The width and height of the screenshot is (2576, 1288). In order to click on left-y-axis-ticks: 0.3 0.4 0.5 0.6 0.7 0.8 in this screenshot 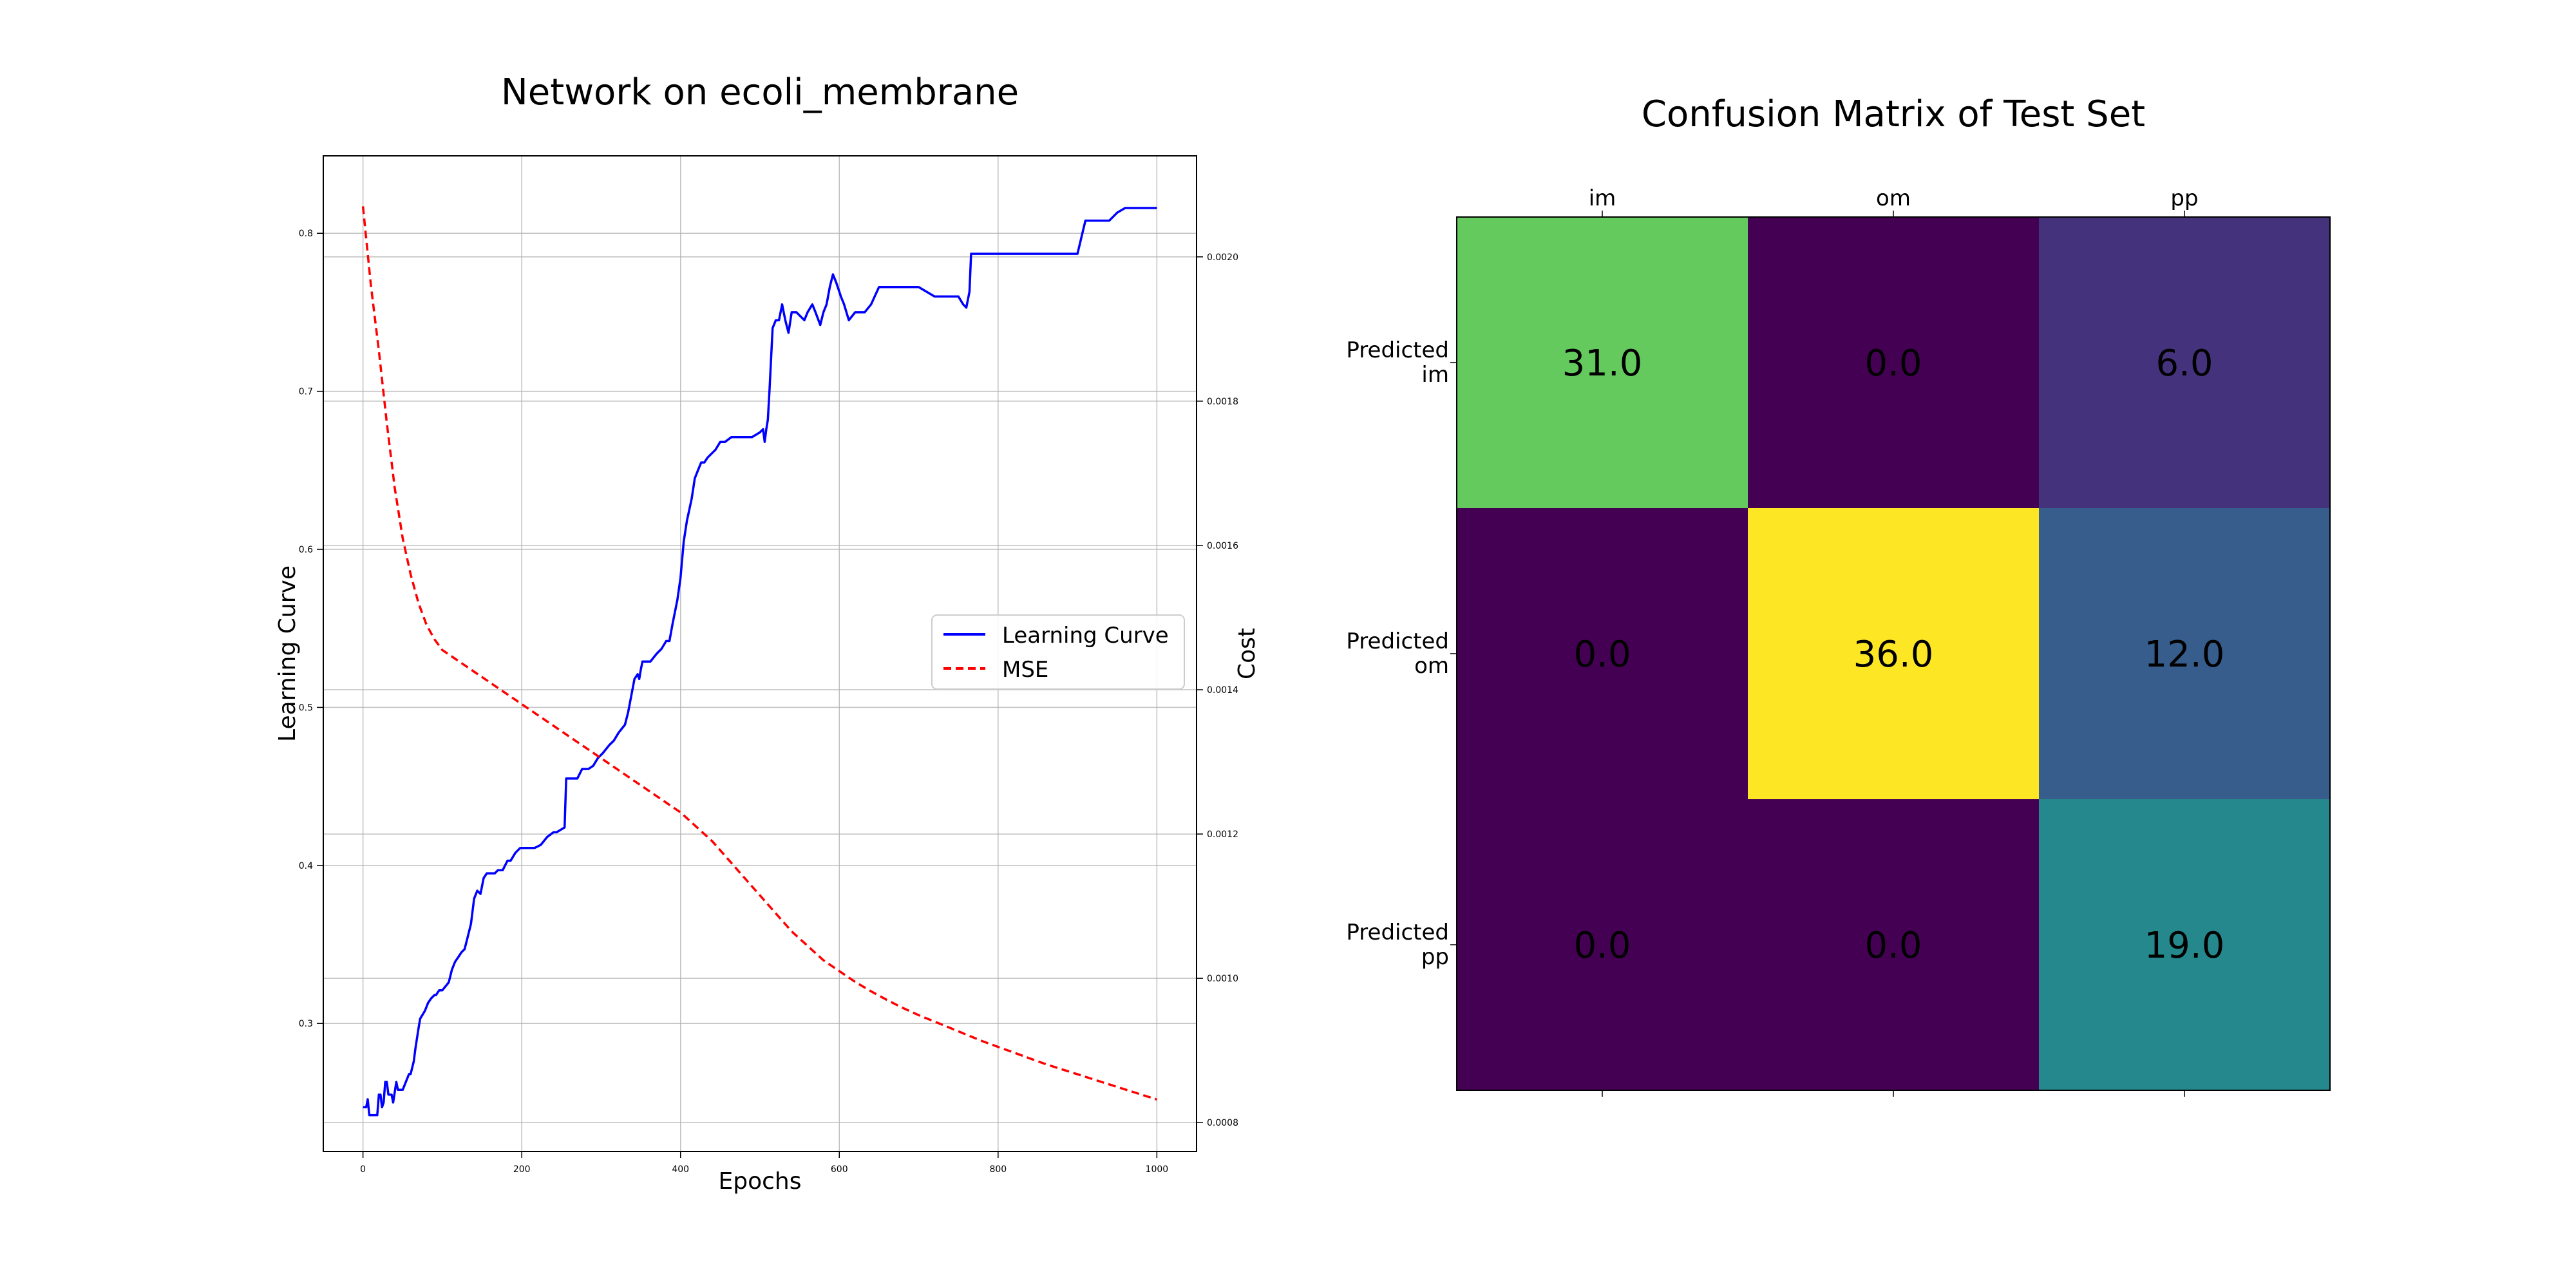, I will do `click(311, 629)`.